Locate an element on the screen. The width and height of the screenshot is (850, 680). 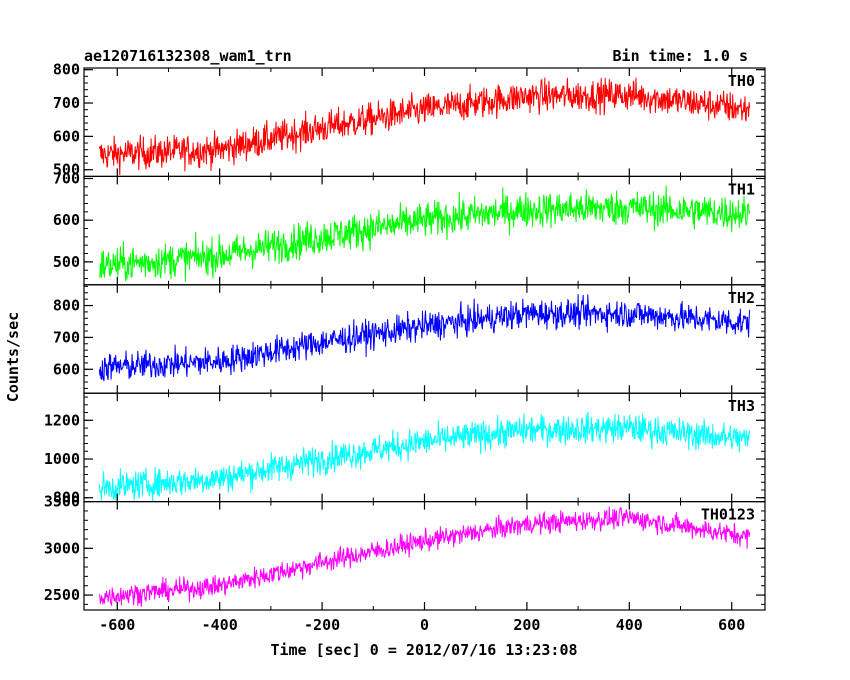
x-tick-label: 0 is located at coordinates (424, 625).